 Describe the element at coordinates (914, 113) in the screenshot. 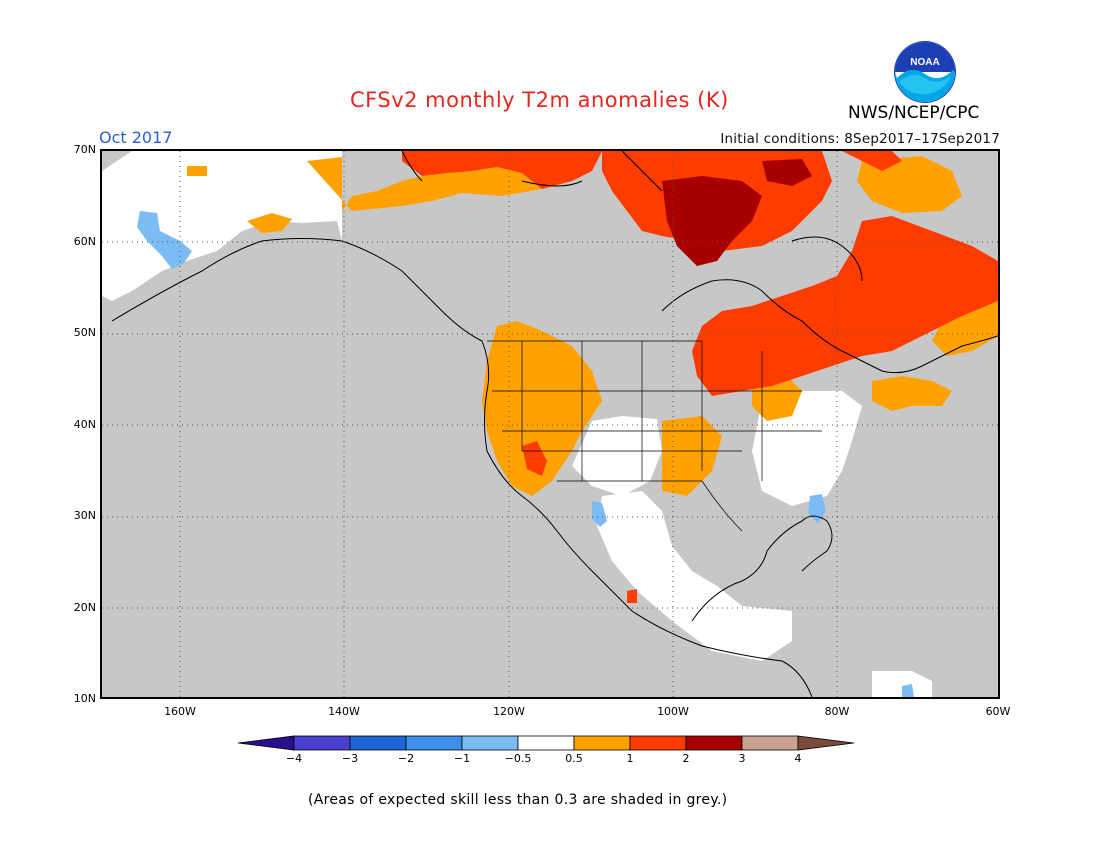

I see `agency-label: NWS/NCEP/CPC` at that location.